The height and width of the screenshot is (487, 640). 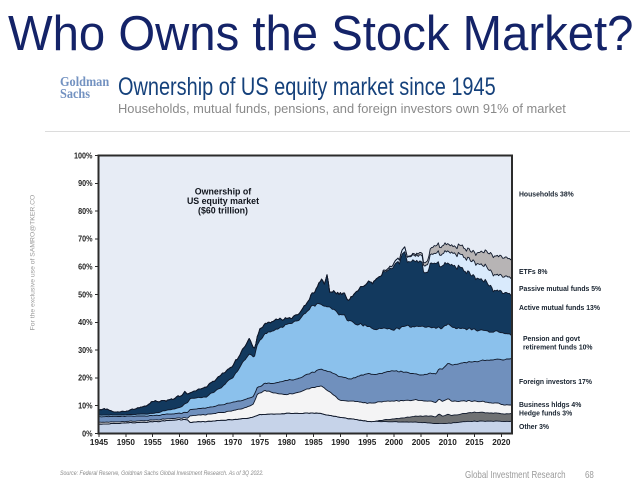 I want to click on svg-text: 2010, so click(x=448, y=442).